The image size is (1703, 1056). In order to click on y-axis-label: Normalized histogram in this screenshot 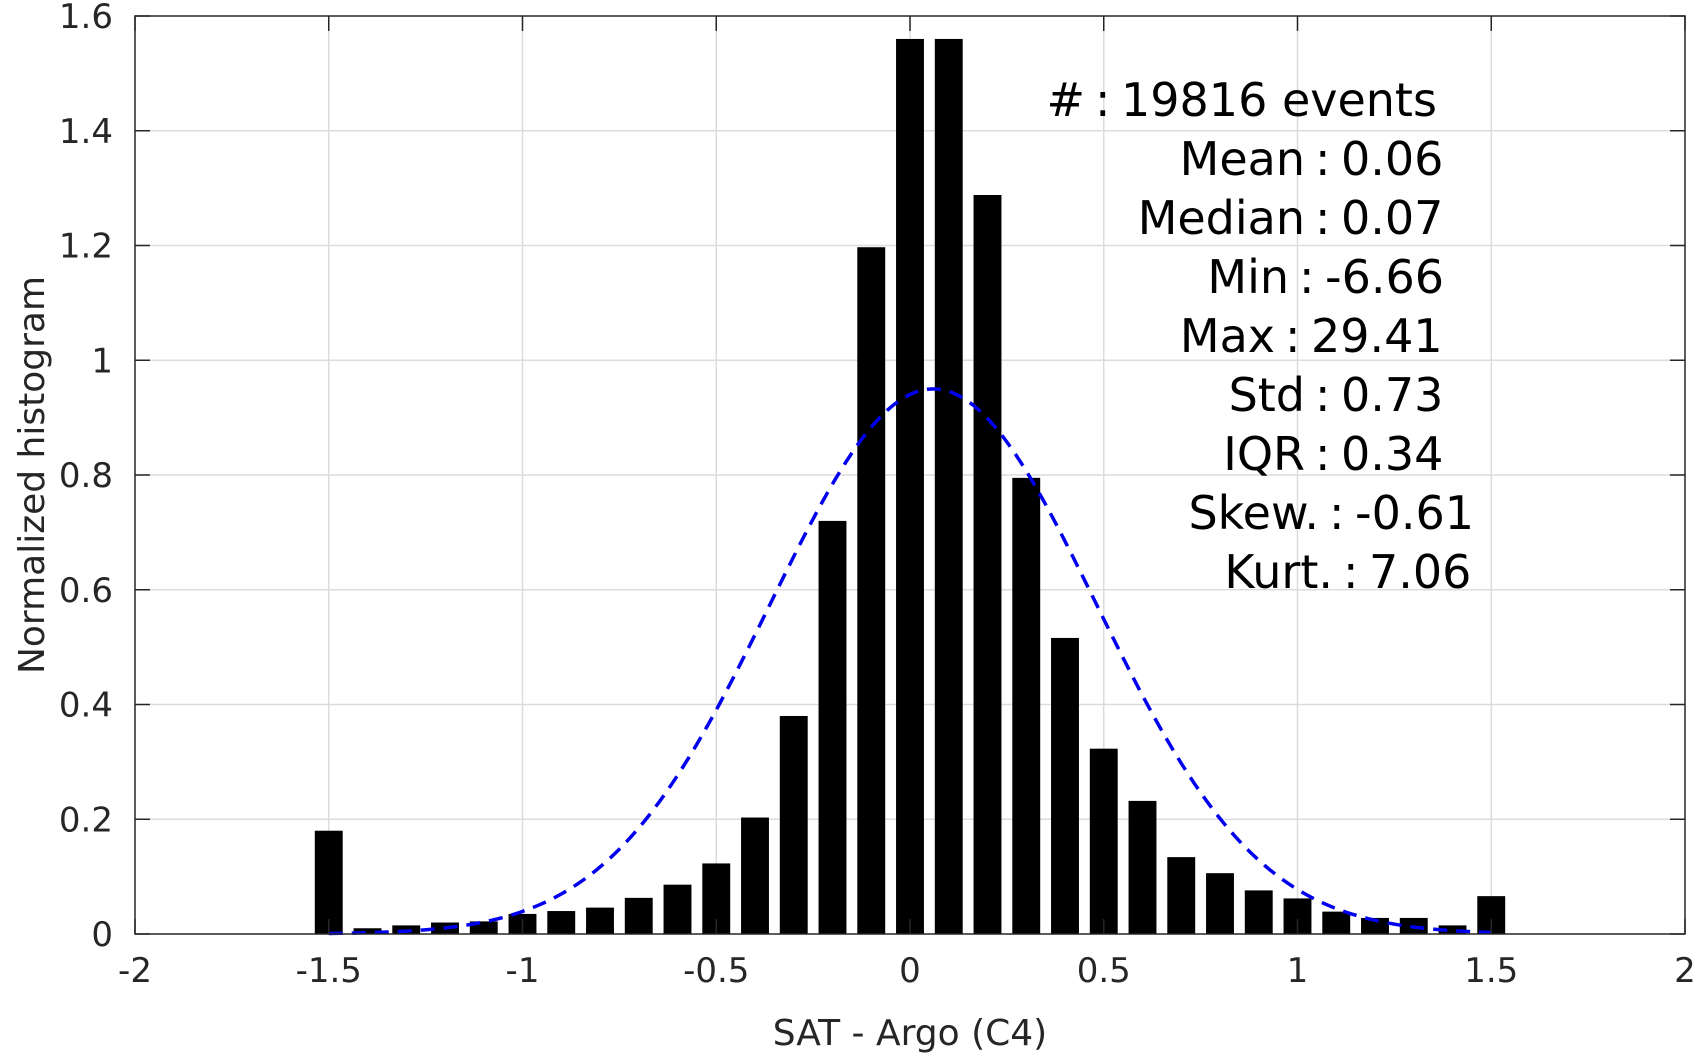, I will do `click(32, 475)`.